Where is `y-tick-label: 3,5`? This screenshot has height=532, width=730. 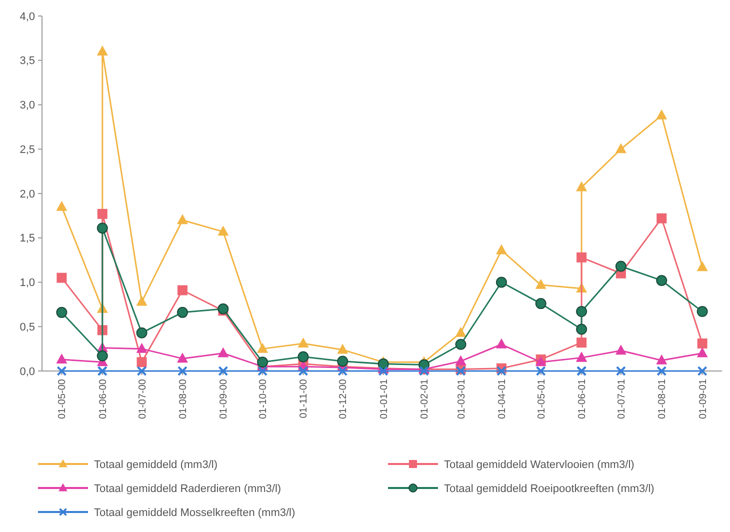
y-tick-label: 3,5 is located at coordinates (27, 61).